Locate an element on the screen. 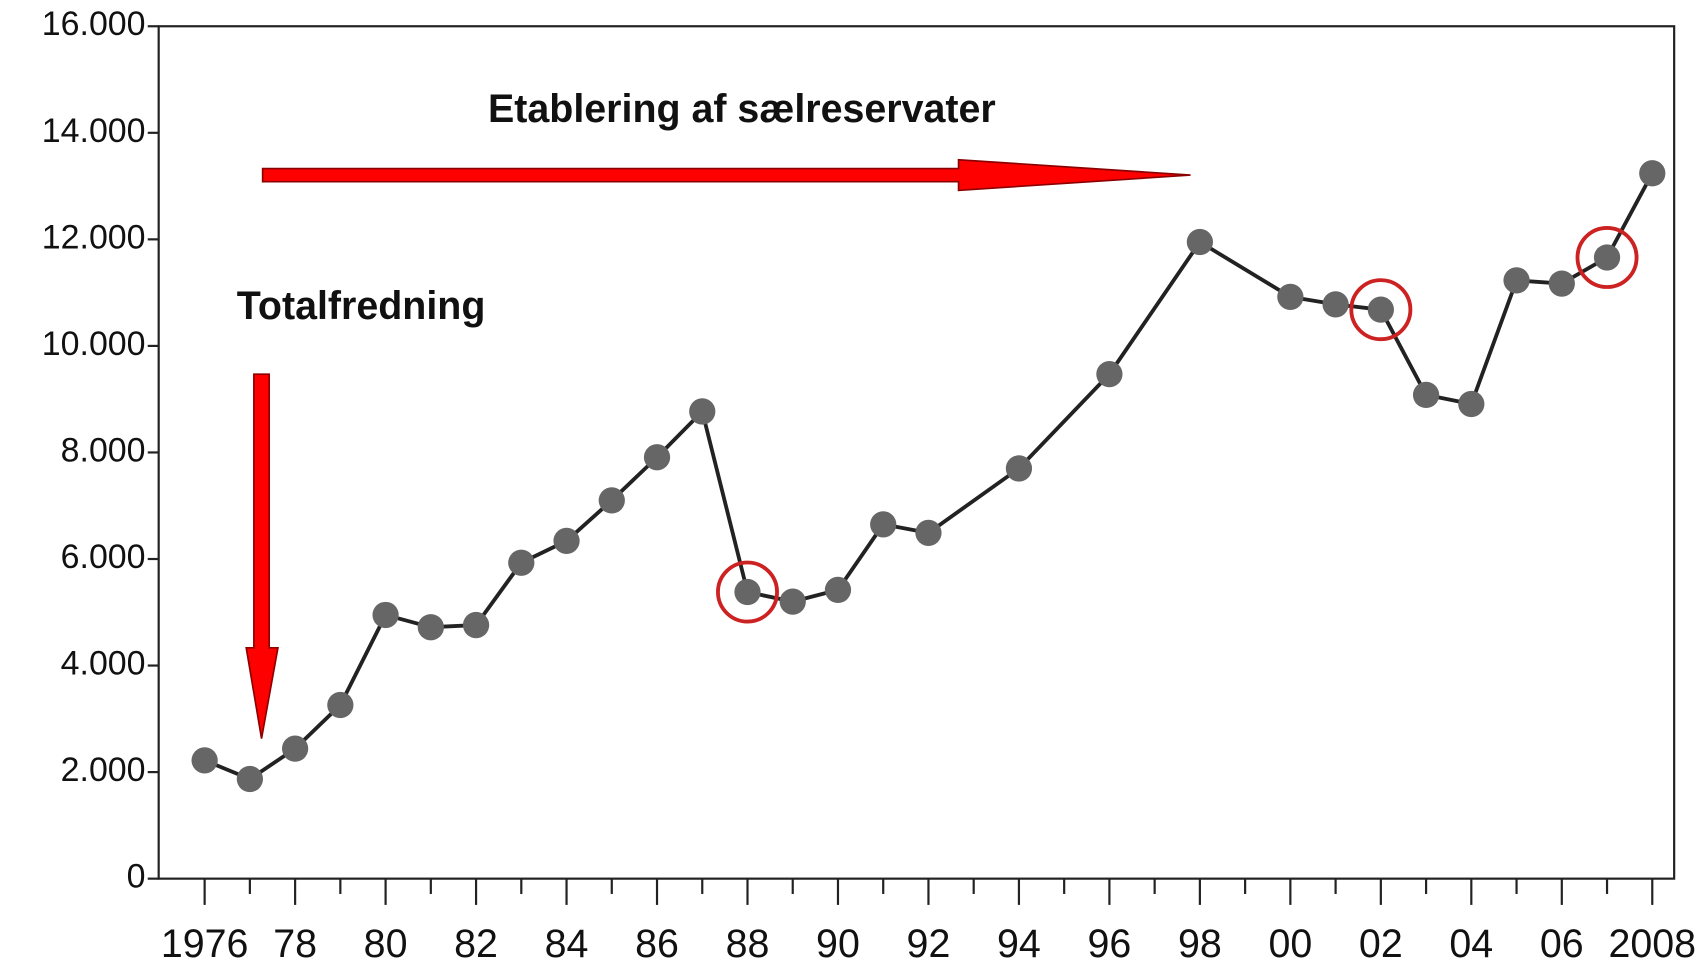 This screenshot has height=964, width=1707. x-tick-label: 78 is located at coordinates (295, 943).